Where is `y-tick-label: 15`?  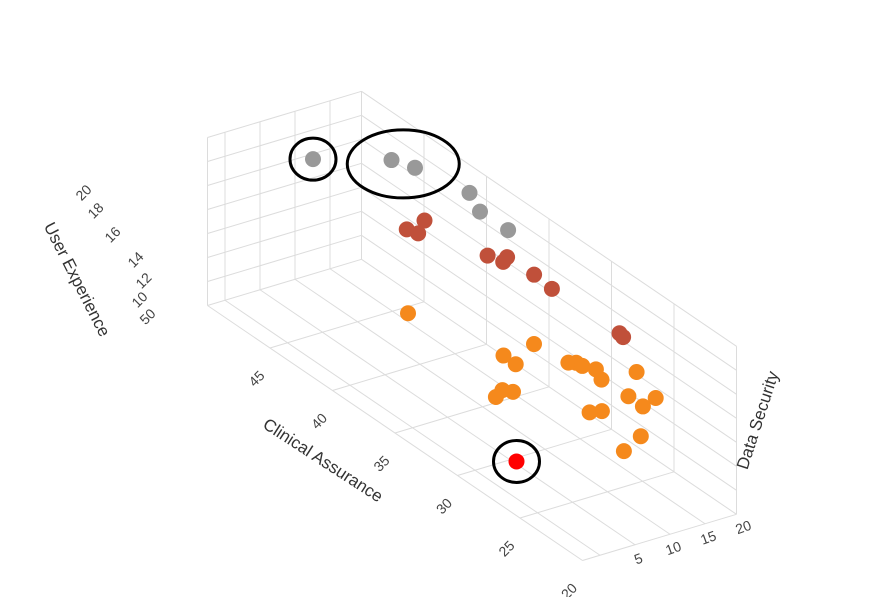 y-tick-label: 15 is located at coordinates (708, 537).